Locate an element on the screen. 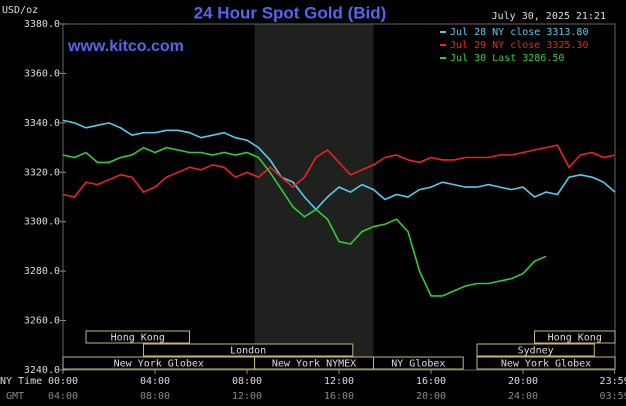 The height and width of the screenshot is (406, 626). date-label: July 30, 2025 21:21 is located at coordinates (549, 16).